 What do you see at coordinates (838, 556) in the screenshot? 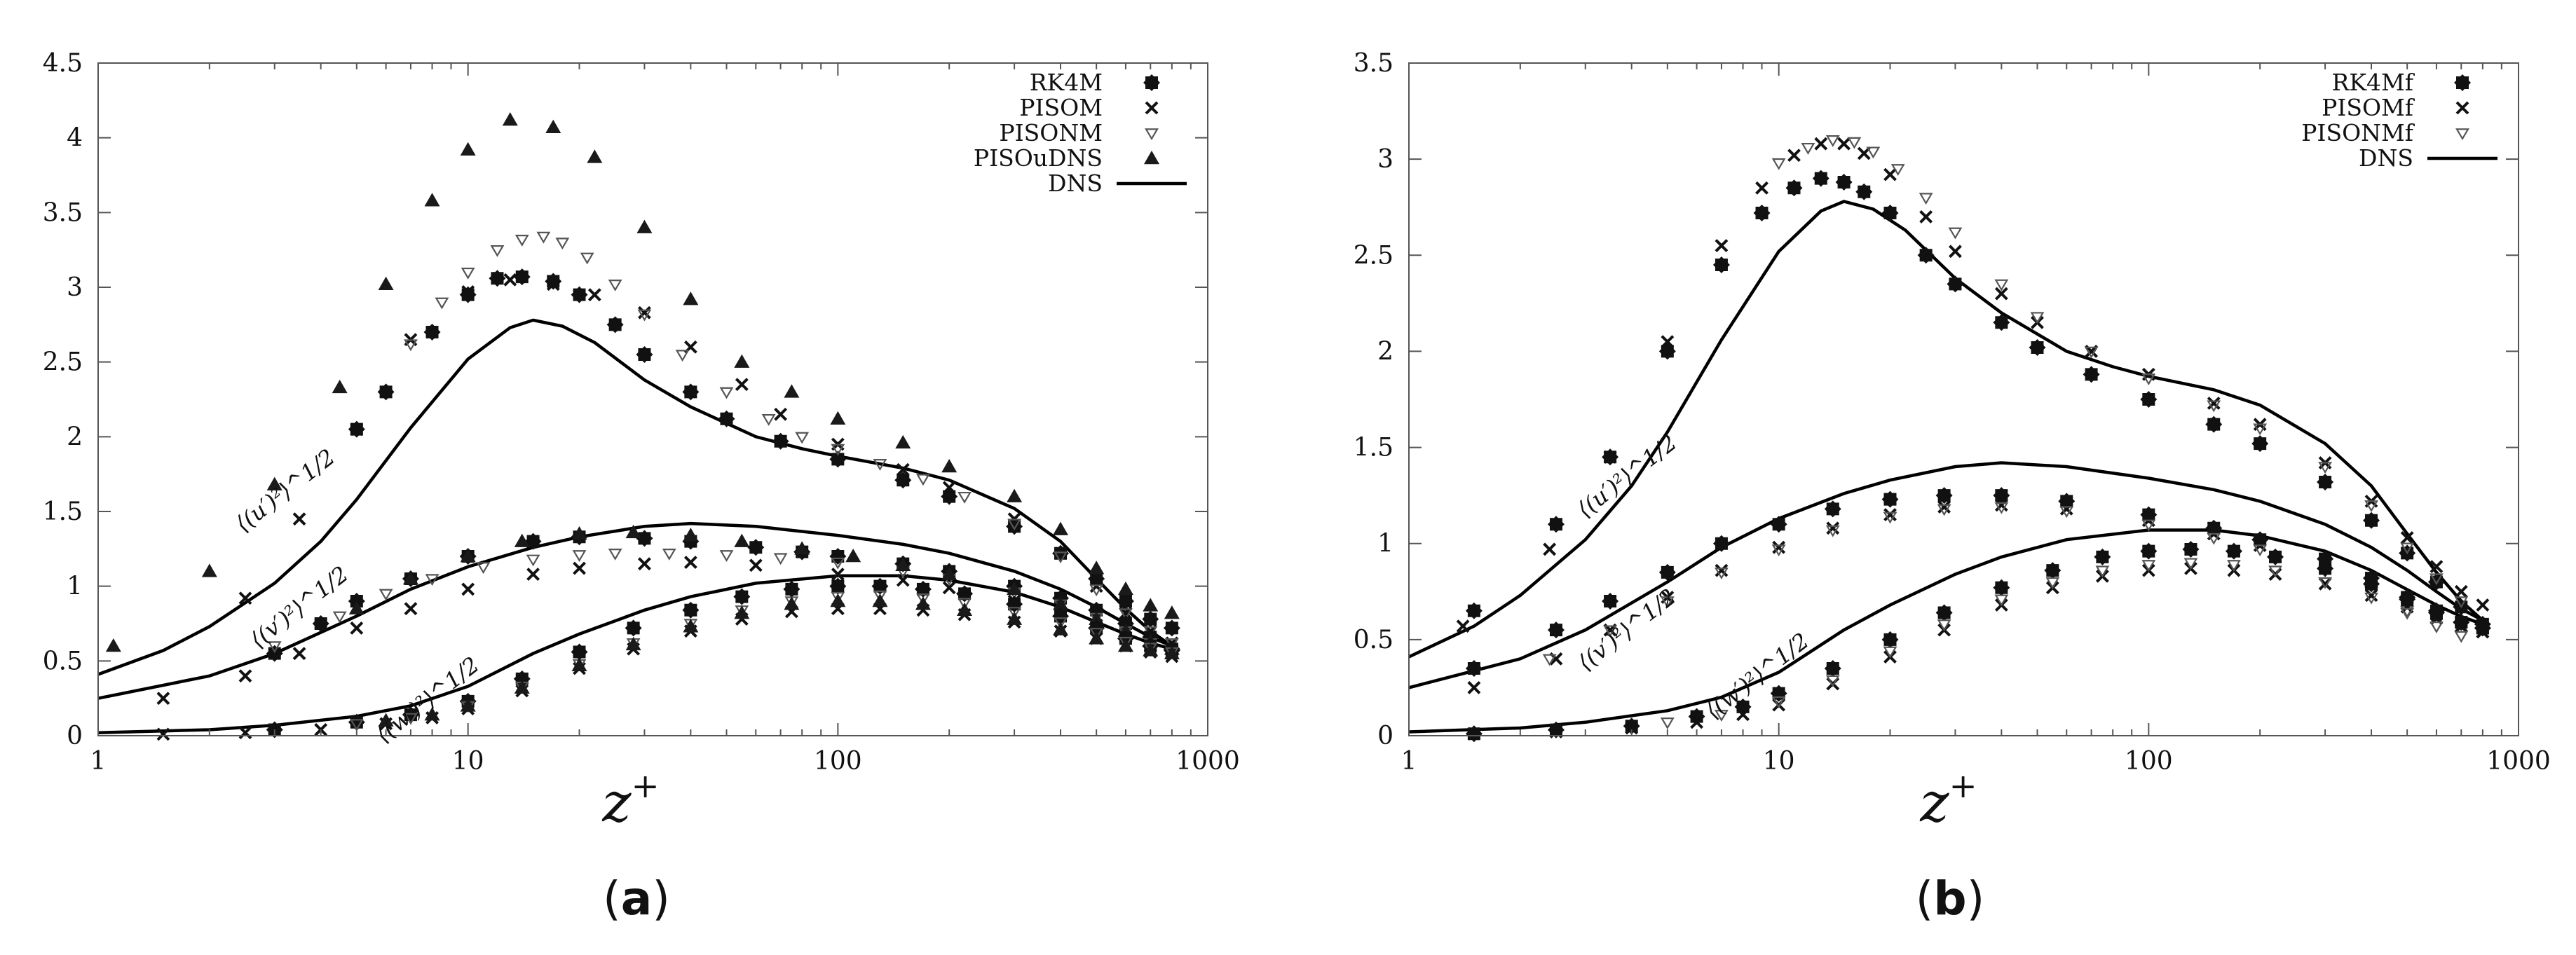
I see `panel-a-series-rk4m-v-point` at bounding box center [838, 556].